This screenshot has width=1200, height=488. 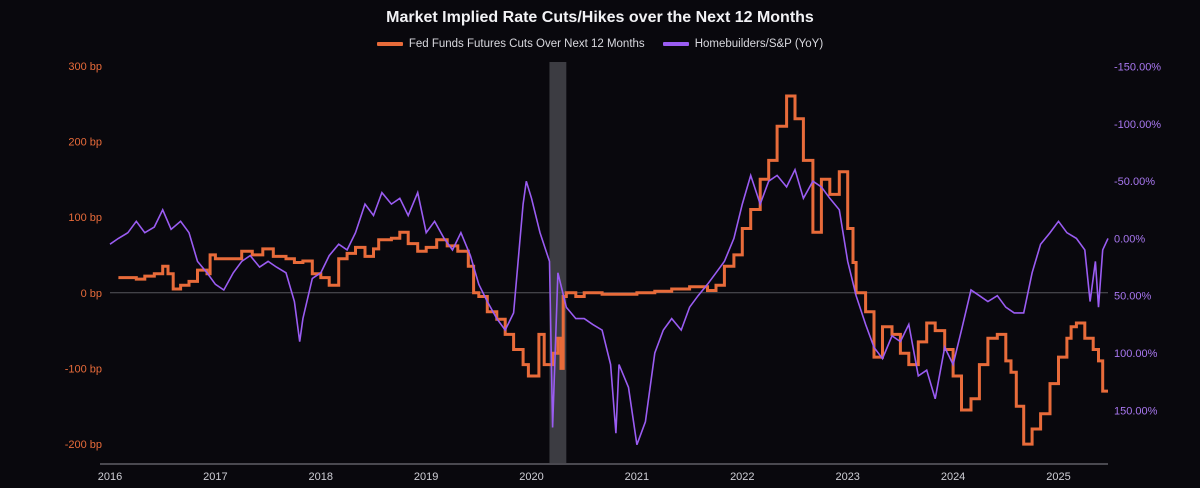 I want to click on y-left-tick-label: 100 bp, so click(x=85, y=218).